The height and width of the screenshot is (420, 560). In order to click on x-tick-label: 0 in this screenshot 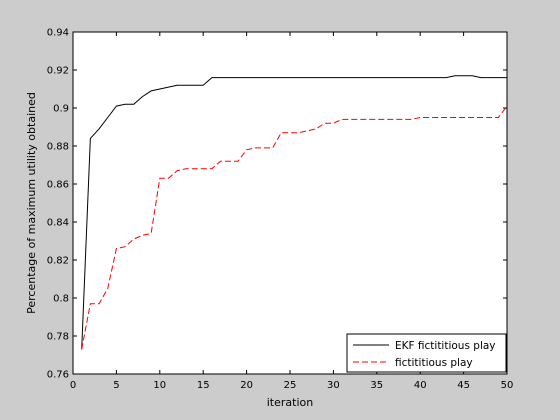, I will do `click(73, 385)`.